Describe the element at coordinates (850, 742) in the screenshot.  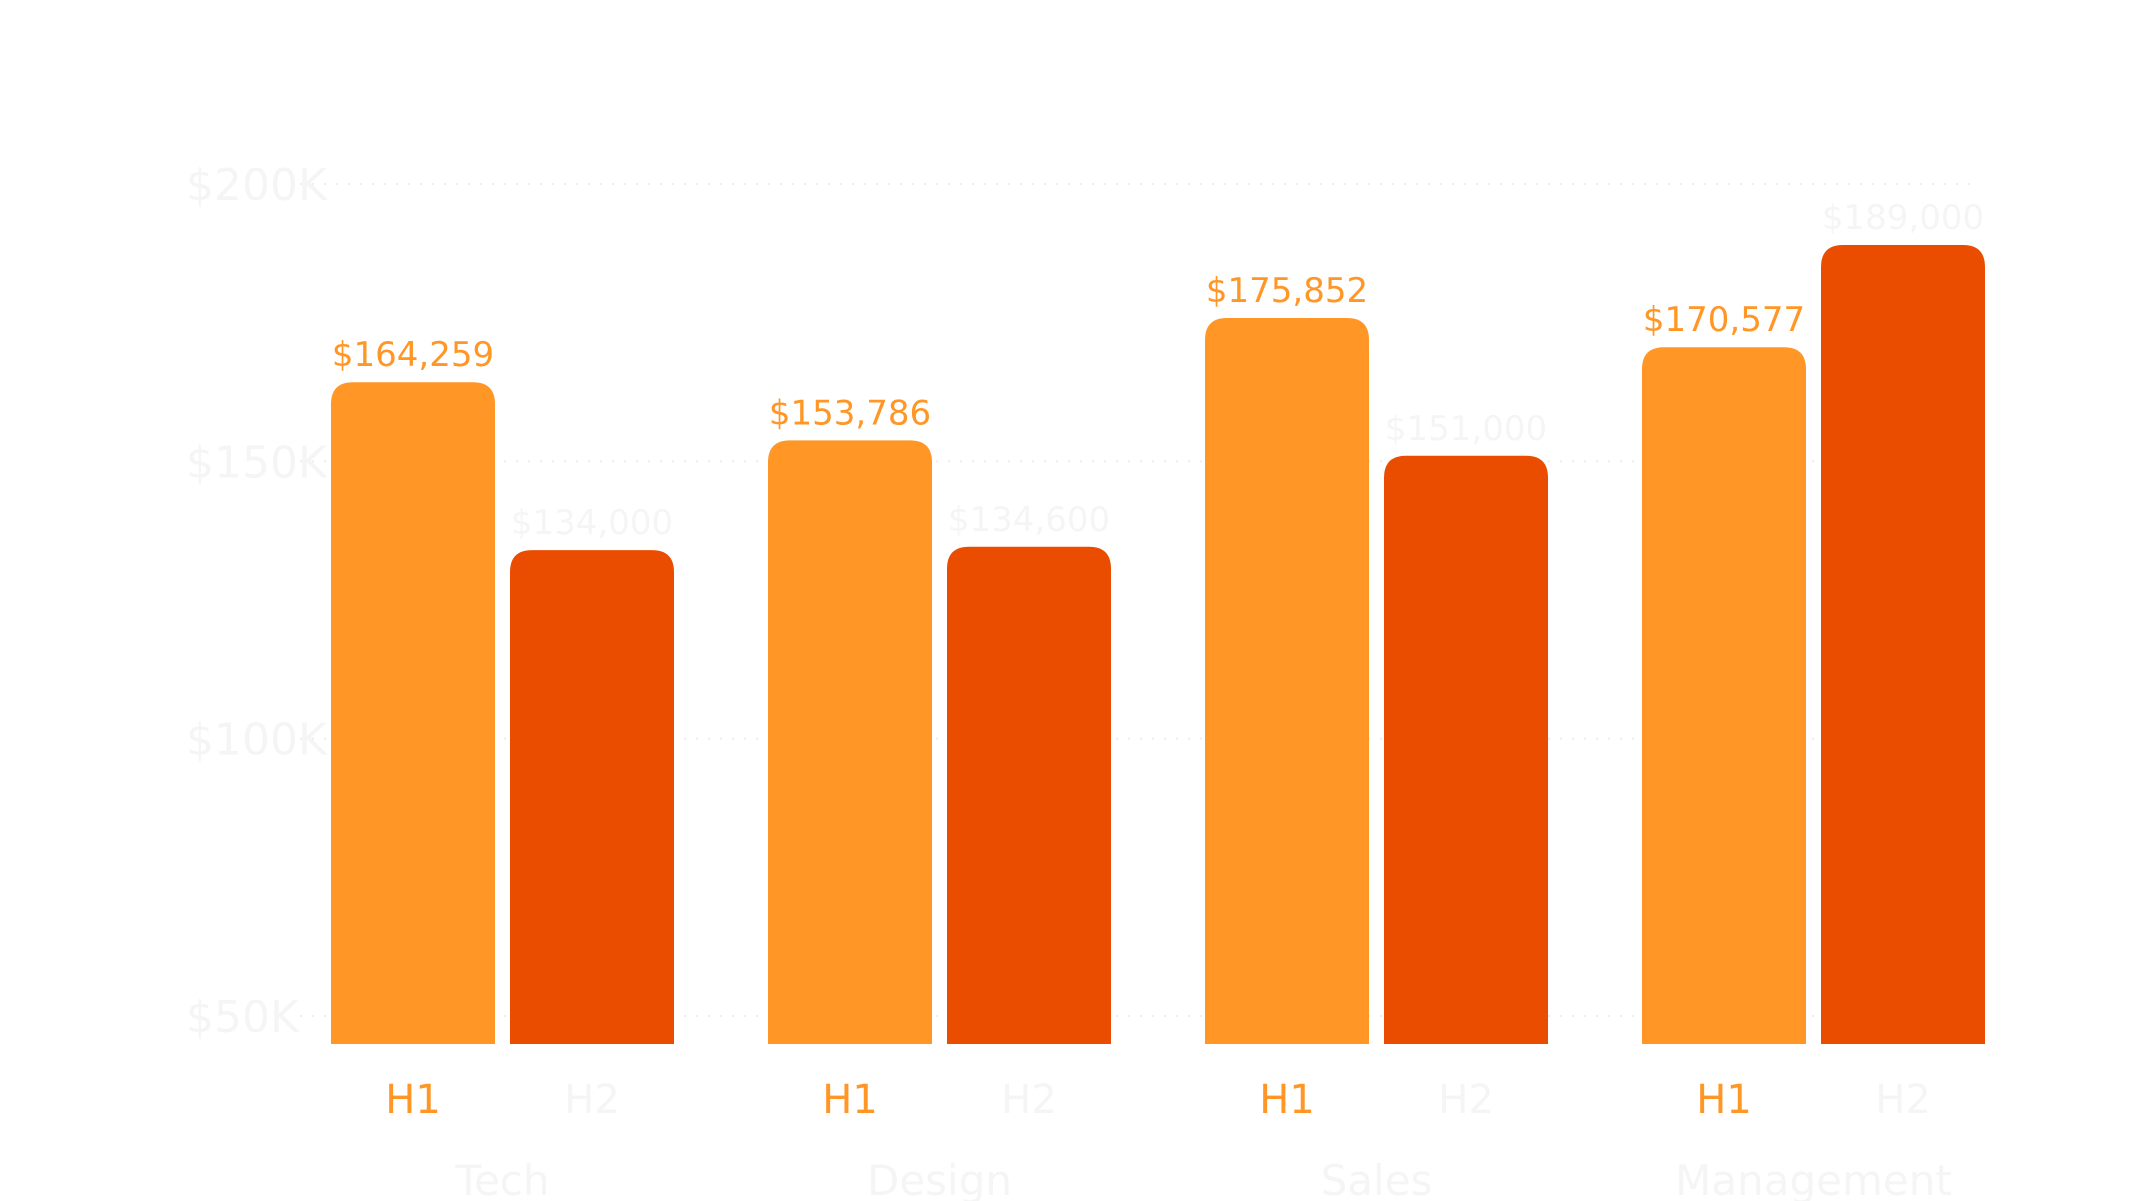
I see `bar-design-h1` at that location.